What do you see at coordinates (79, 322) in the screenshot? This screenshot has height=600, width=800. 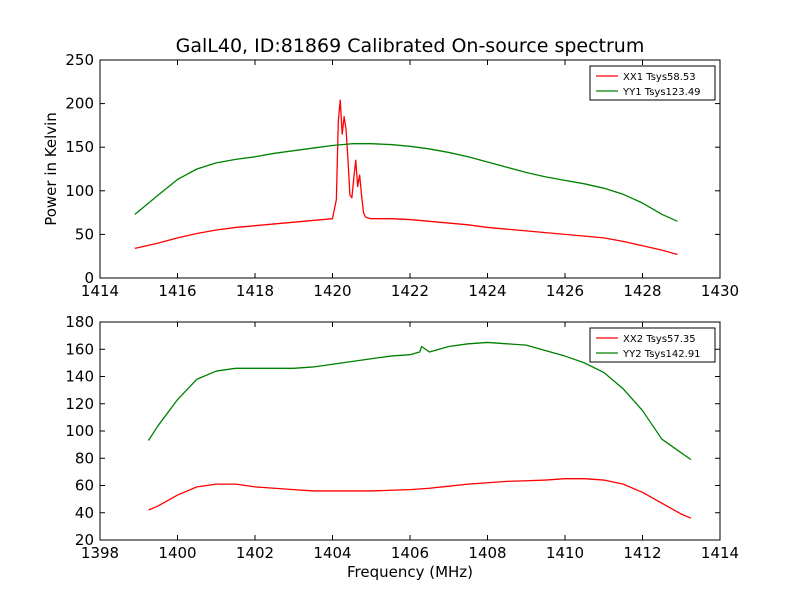 I see `y-tick-label: 180` at bounding box center [79, 322].